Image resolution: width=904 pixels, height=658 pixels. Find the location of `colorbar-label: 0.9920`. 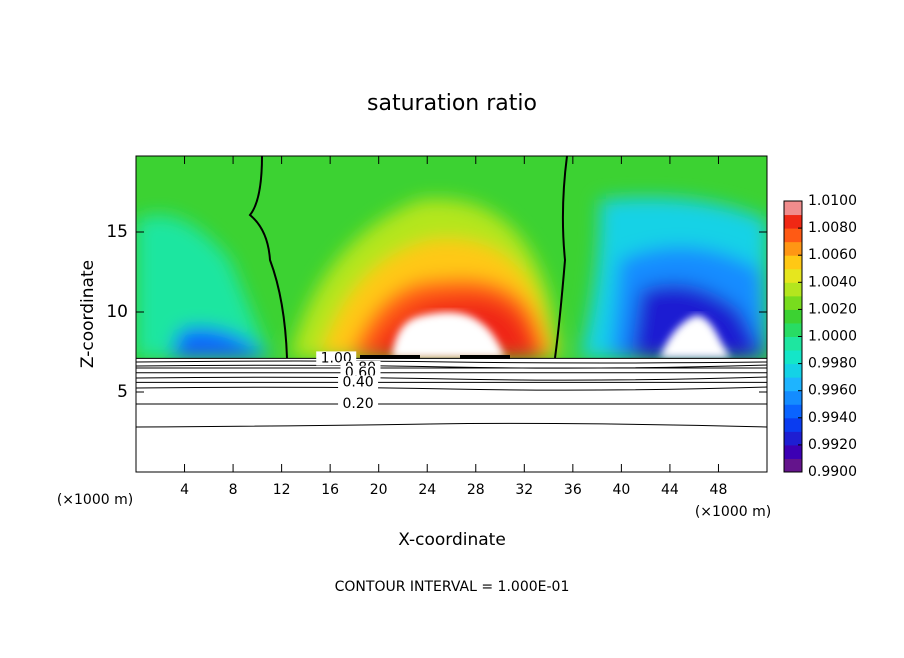

colorbar-label: 0.9920 is located at coordinates (832, 445).